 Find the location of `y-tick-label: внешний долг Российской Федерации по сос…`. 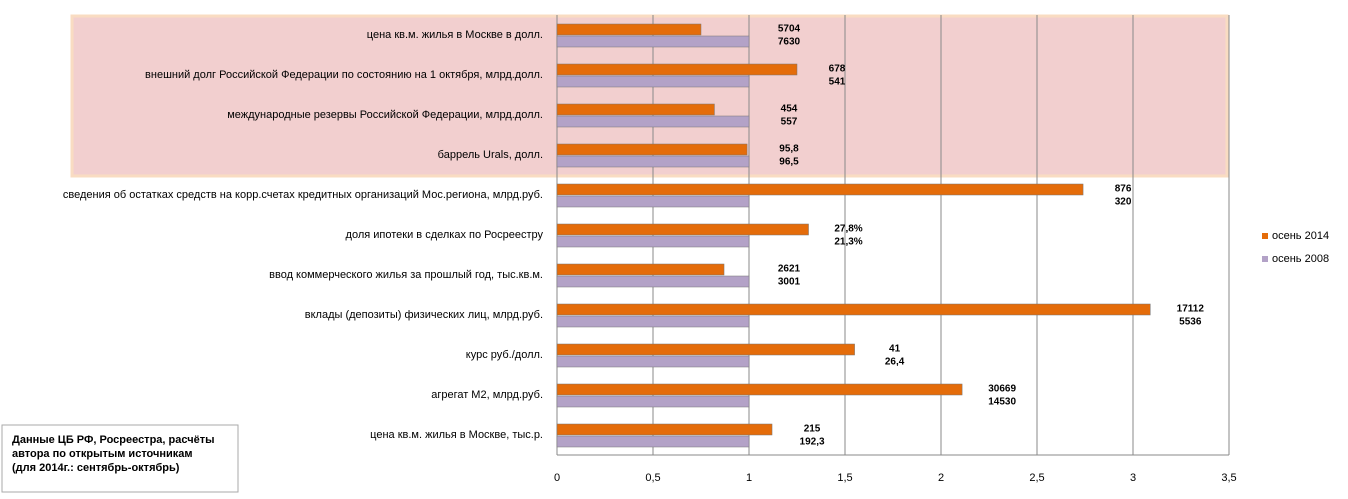

y-tick-label: внешний долг Российской Федерации по сос… is located at coordinates (344, 75).